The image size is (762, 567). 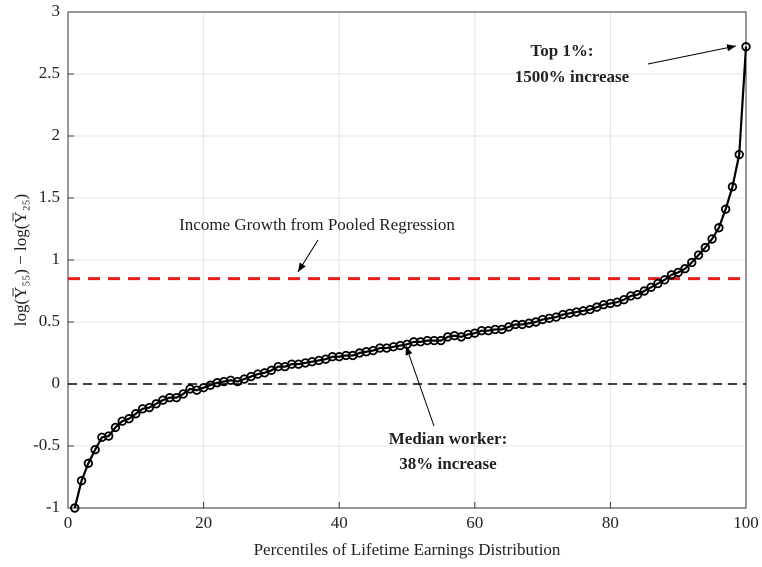 What do you see at coordinates (448, 438) in the screenshot?
I see `annotation: Median worker:` at bounding box center [448, 438].